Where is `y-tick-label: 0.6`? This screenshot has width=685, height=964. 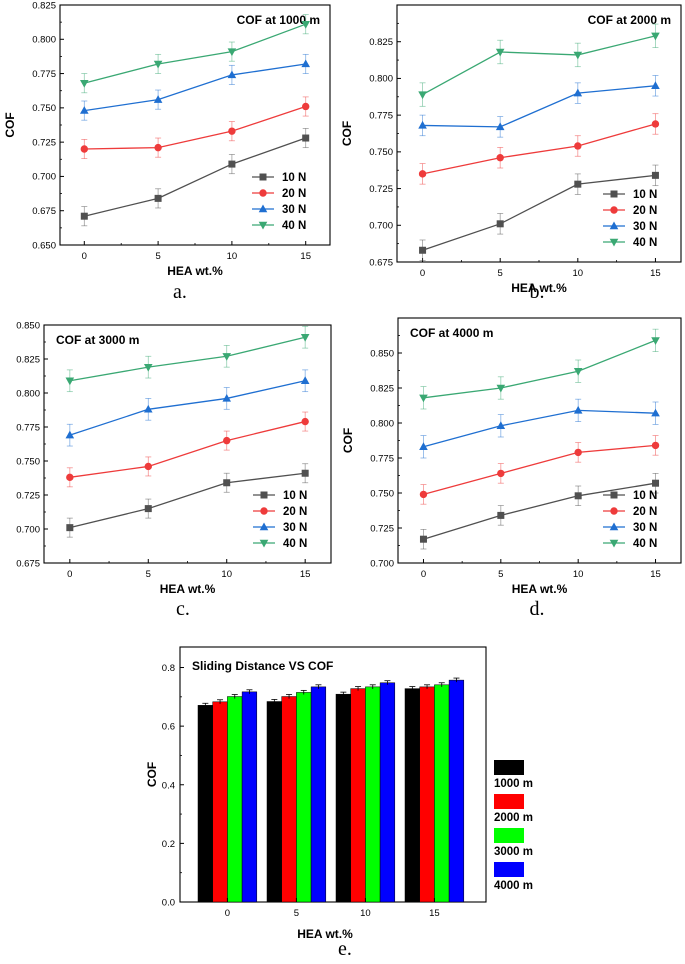 y-tick-label: 0.6 is located at coordinates (168, 727).